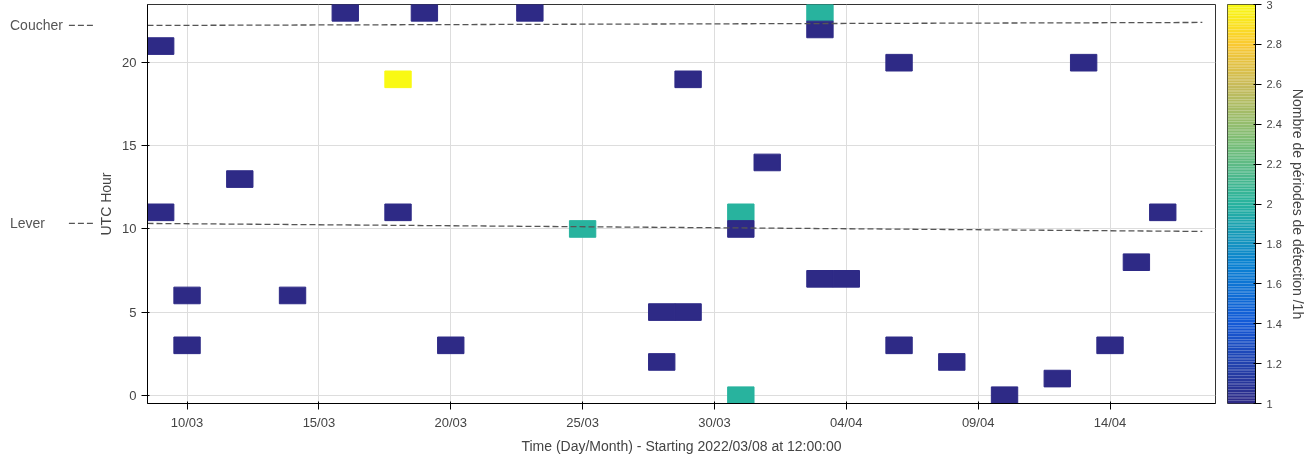 This screenshot has width=1312, height=456. I want to click on color-bar-label: 1, so click(1269, 403).